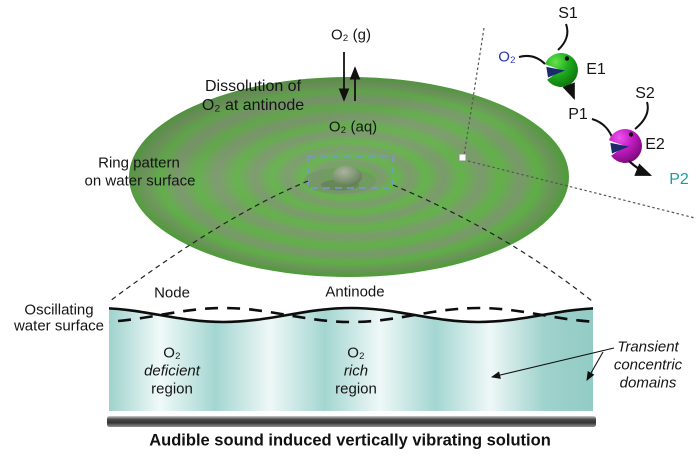  I want to click on oscillating-surface-label-line1: Oscillating, so click(59, 310).